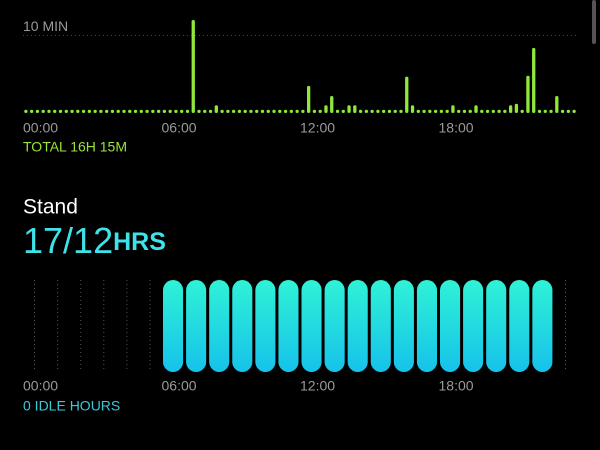  What do you see at coordinates (139, 242) in the screenshot?
I see `stand-unit: HRS` at bounding box center [139, 242].